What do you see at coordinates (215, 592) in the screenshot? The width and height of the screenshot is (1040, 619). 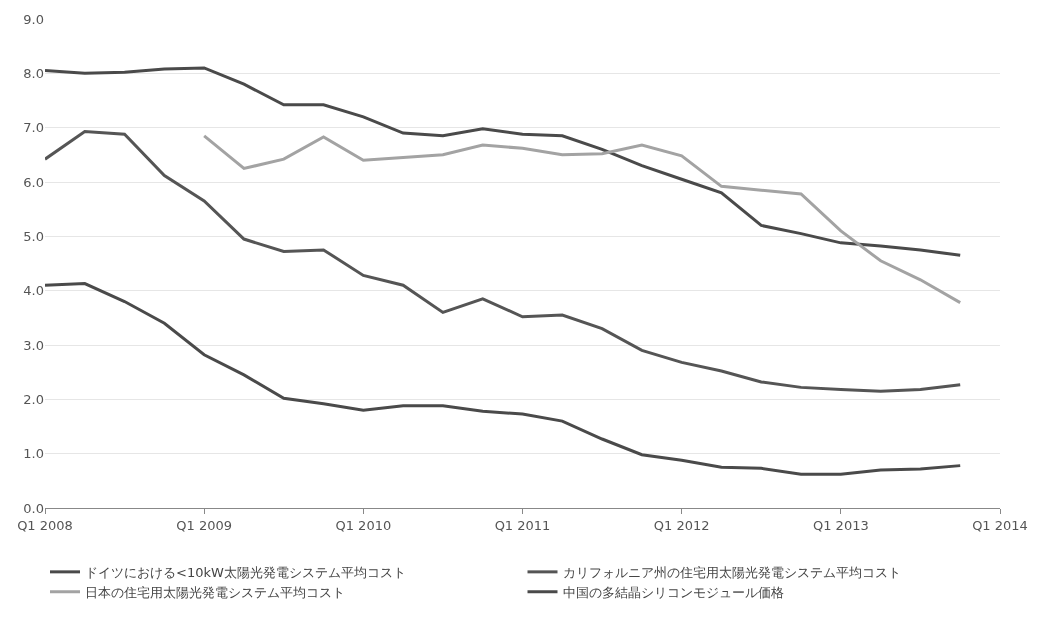 I see `legend-label: 日本の住宅用太陽光発電システム平均コスト` at bounding box center [215, 592].